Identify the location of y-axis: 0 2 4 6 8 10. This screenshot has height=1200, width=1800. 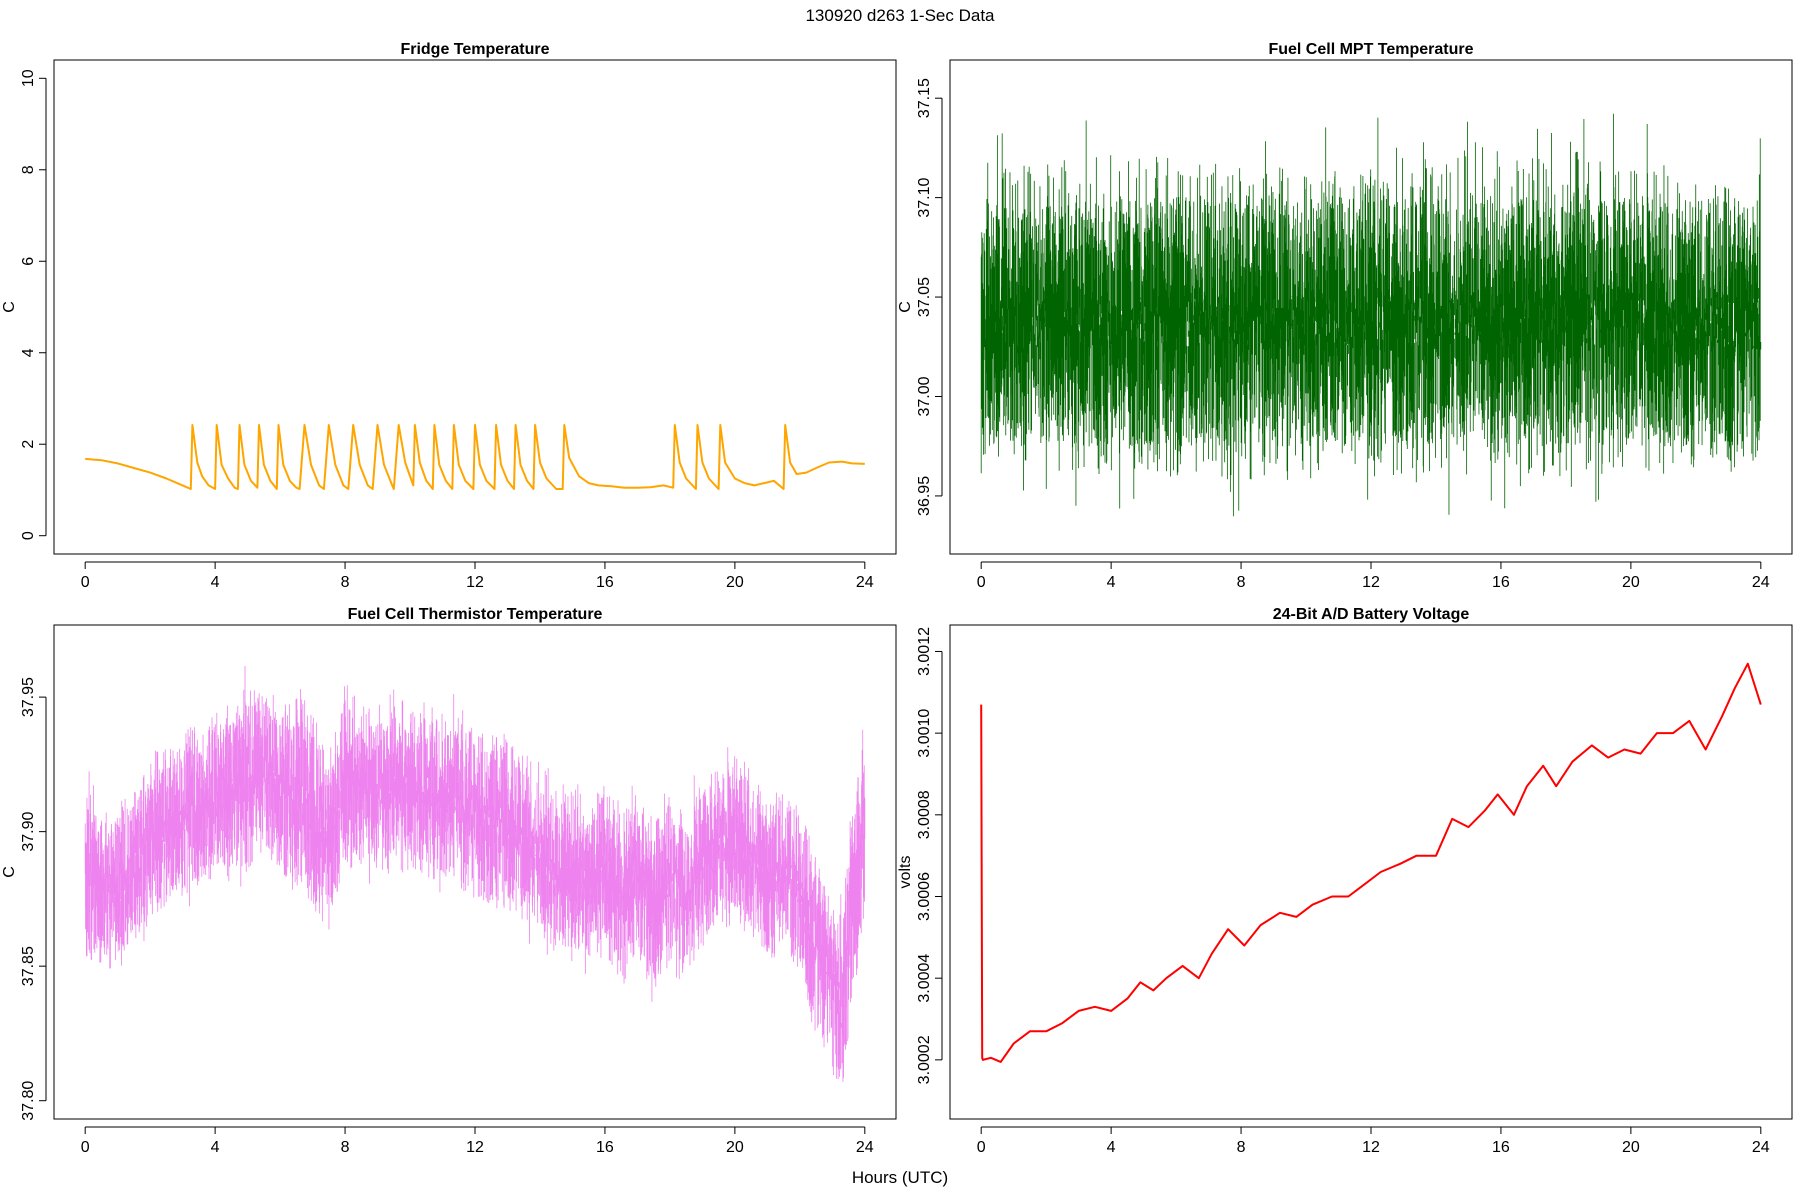
(33, 304).